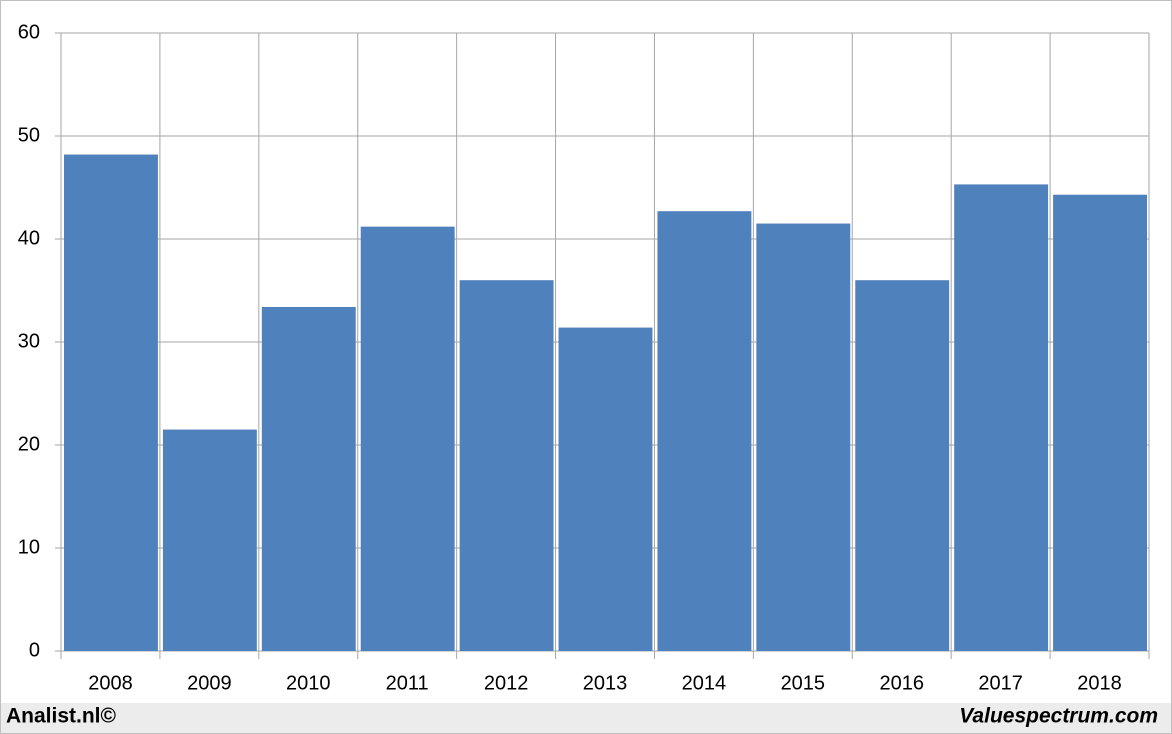  I want to click on y-tick-label: 40, so click(29, 238).